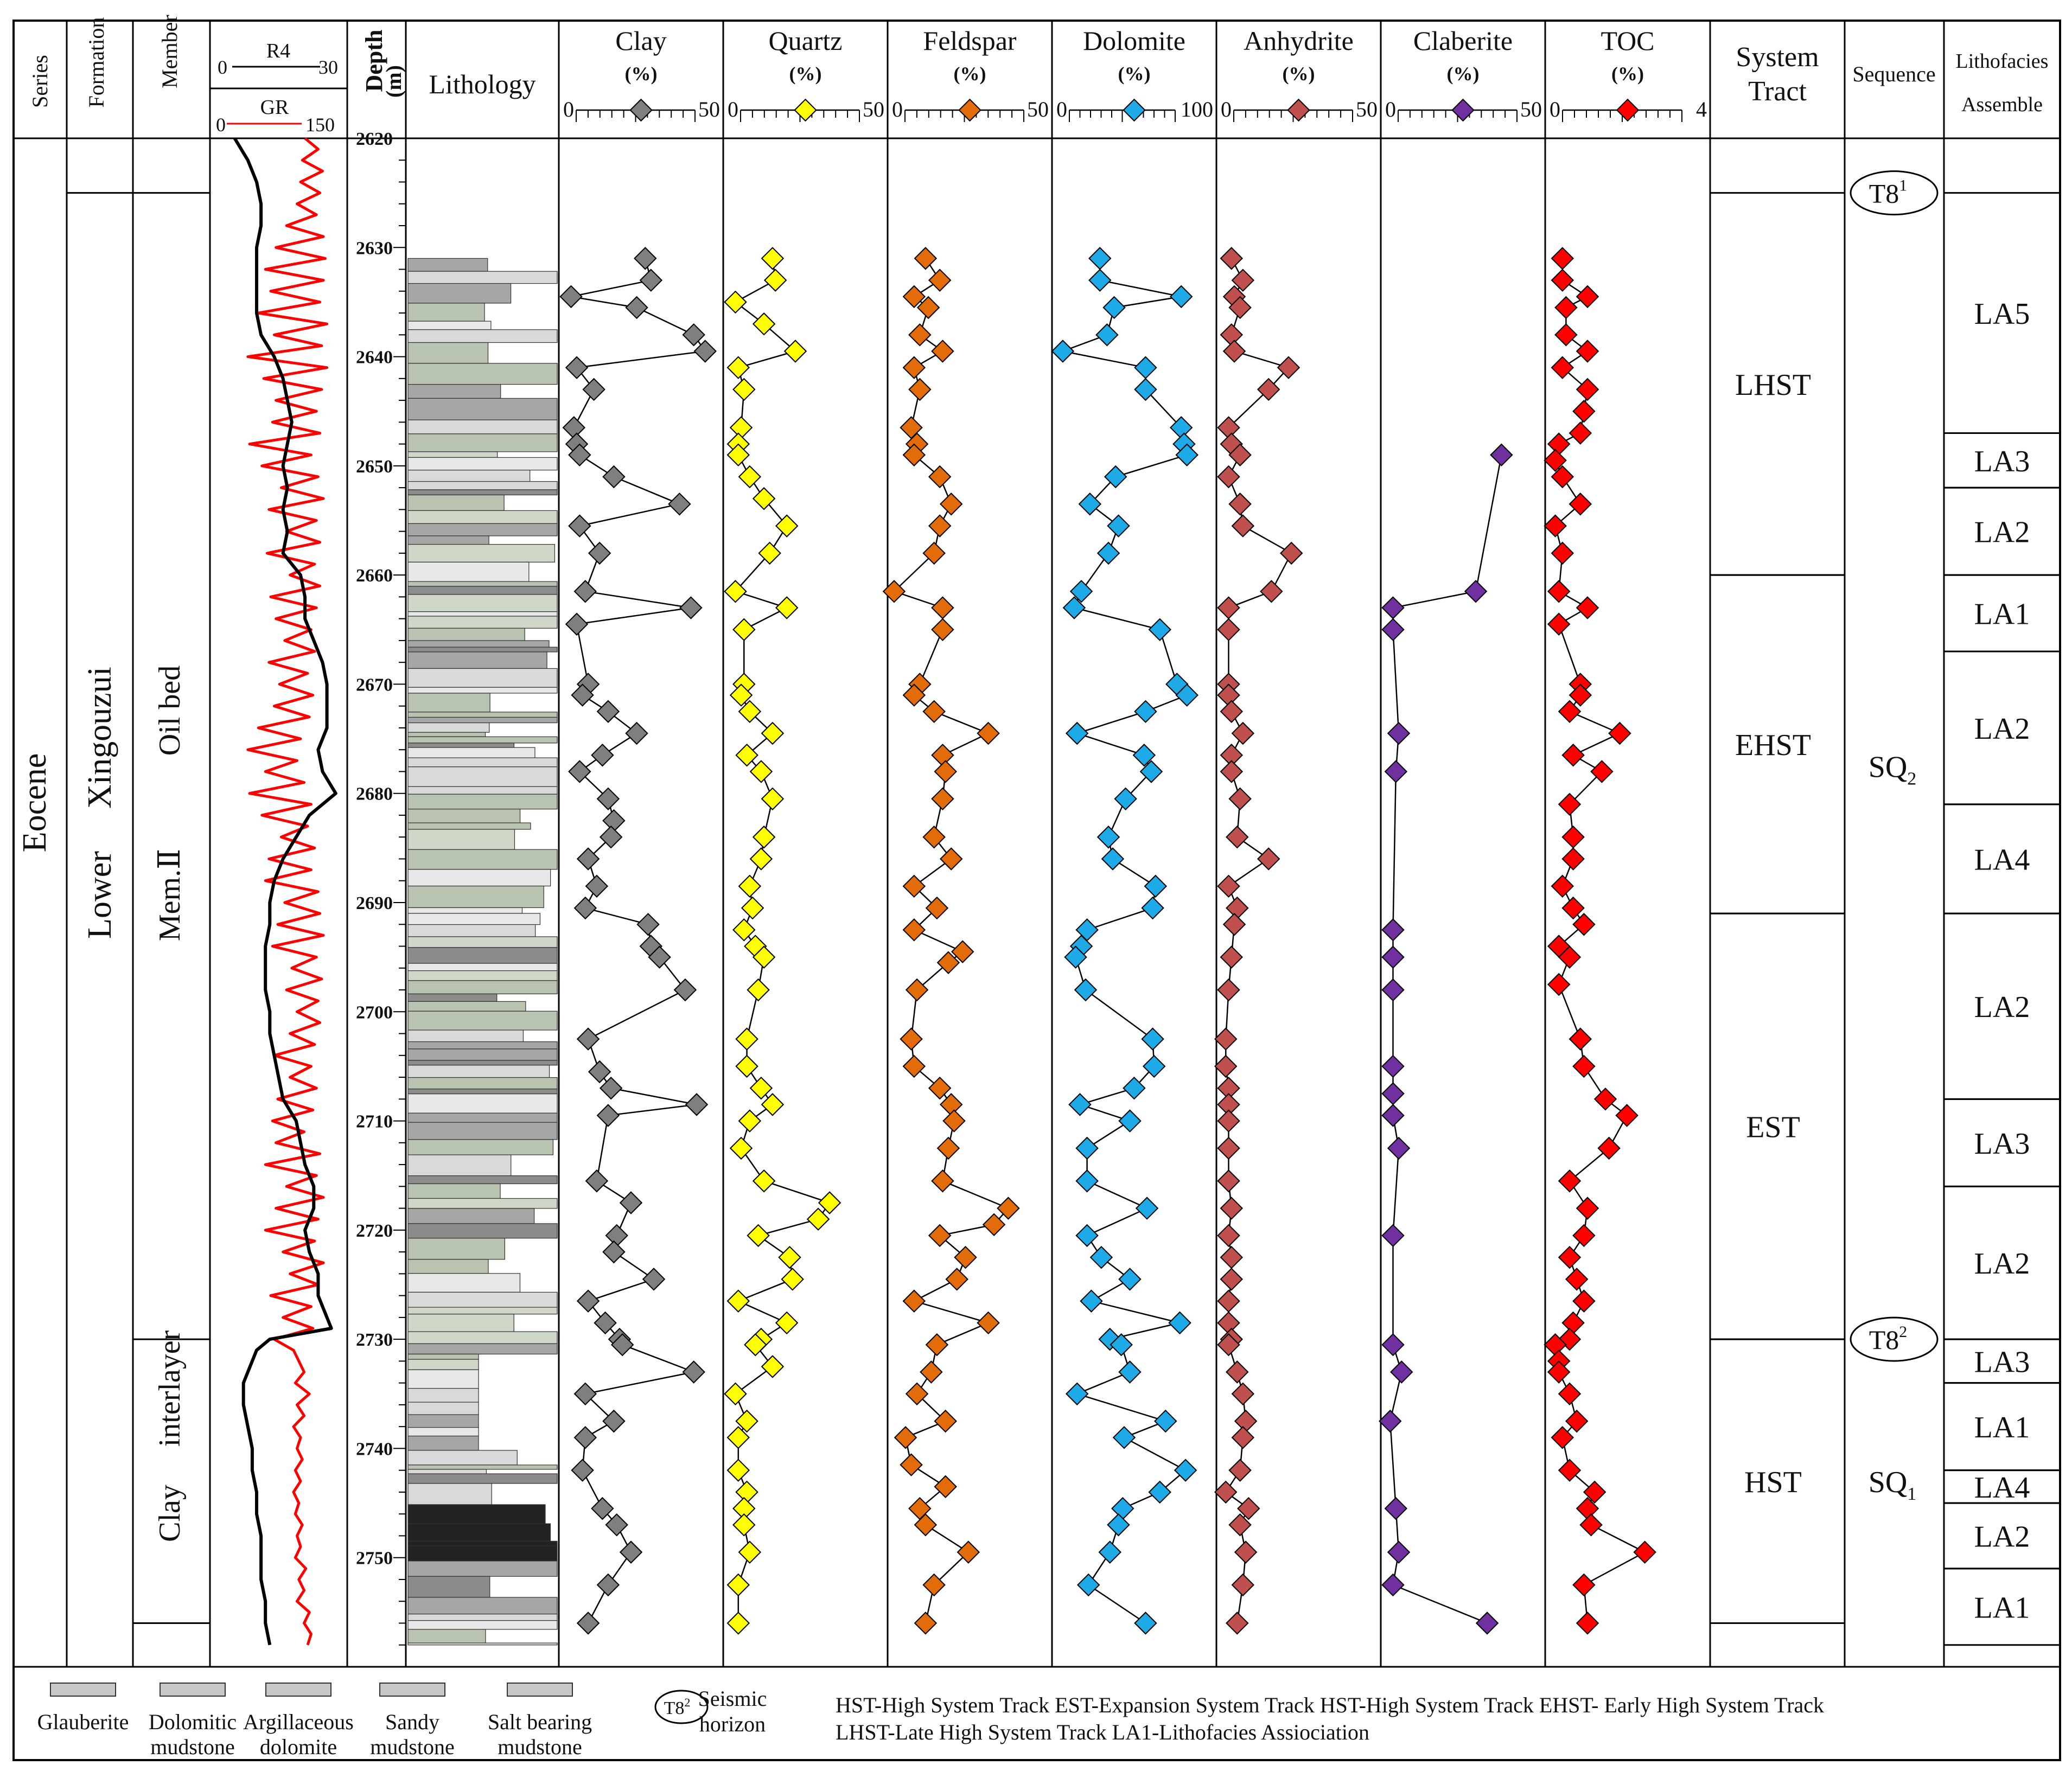 This screenshot has height=1778, width=2072. I want to click on formation-lower: Lower, so click(99, 895).